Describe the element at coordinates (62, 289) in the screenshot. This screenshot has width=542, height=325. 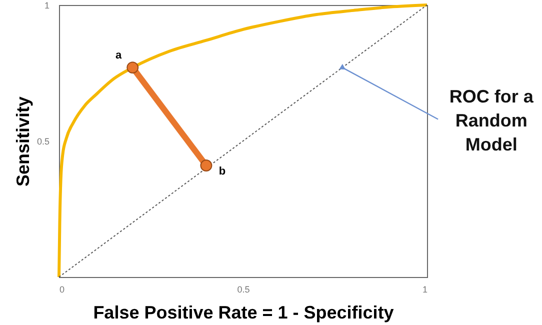
I see `x-tick-label: 0` at that location.